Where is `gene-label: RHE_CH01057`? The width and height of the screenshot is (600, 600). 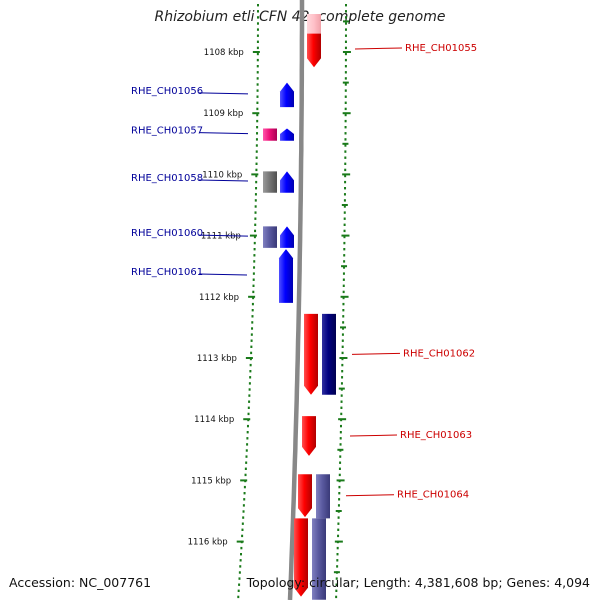 gene-label: RHE_CH01057 is located at coordinates (167, 131).